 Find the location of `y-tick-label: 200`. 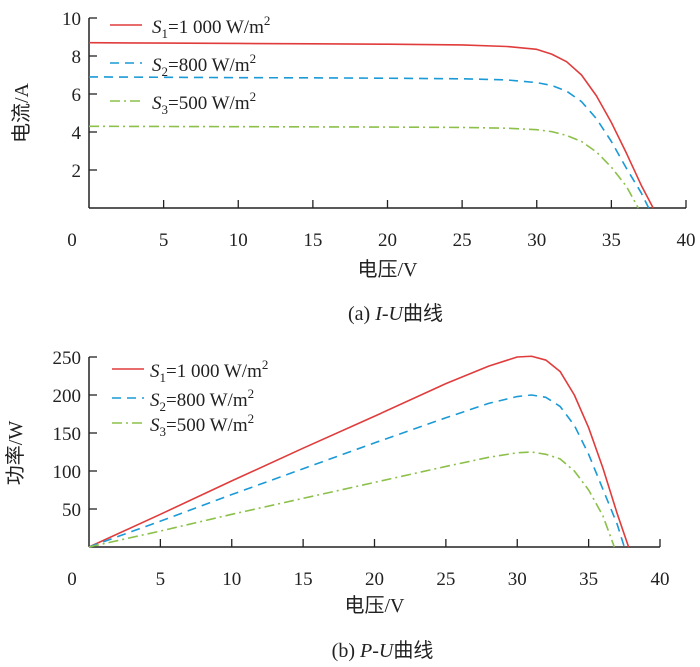

y-tick-label: 200 is located at coordinates (67, 396).